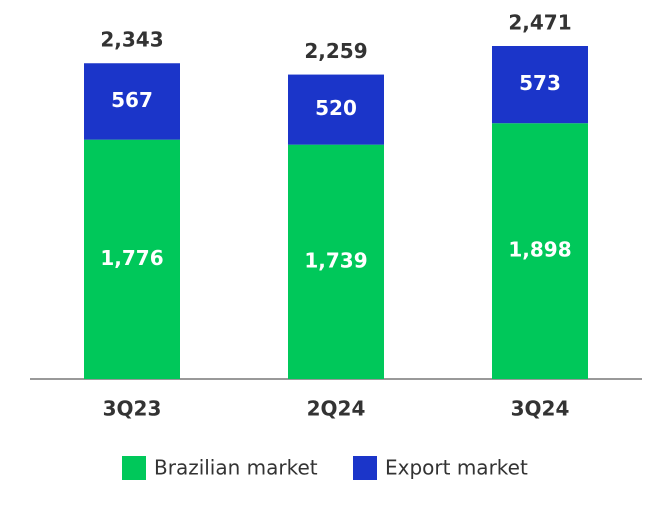 The image size is (672, 518). Describe the element at coordinates (540, 409) in the screenshot. I see `x-tick-label: 3Q24` at that location.